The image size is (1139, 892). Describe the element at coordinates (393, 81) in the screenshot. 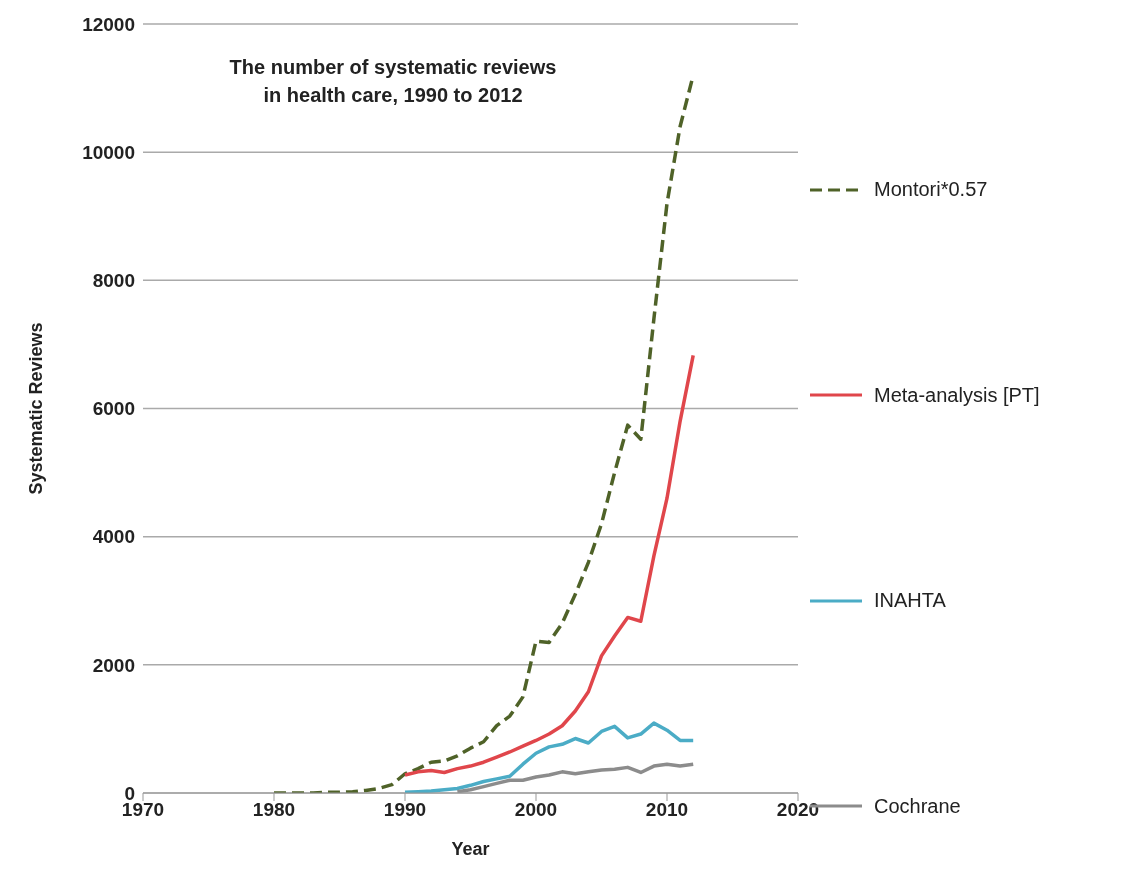

I see `text: The number of systematic reviews in health care, 1990 to 2012` at that location.